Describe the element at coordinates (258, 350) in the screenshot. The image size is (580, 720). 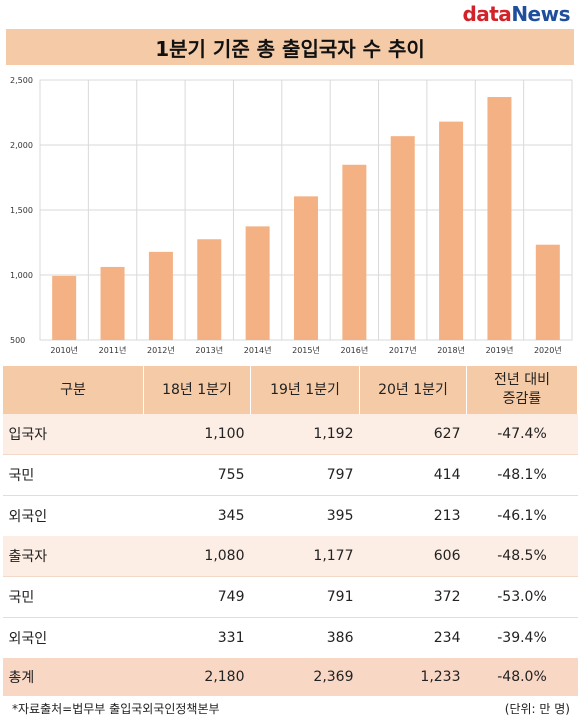
I see `x-tick-label: 2014년` at that location.